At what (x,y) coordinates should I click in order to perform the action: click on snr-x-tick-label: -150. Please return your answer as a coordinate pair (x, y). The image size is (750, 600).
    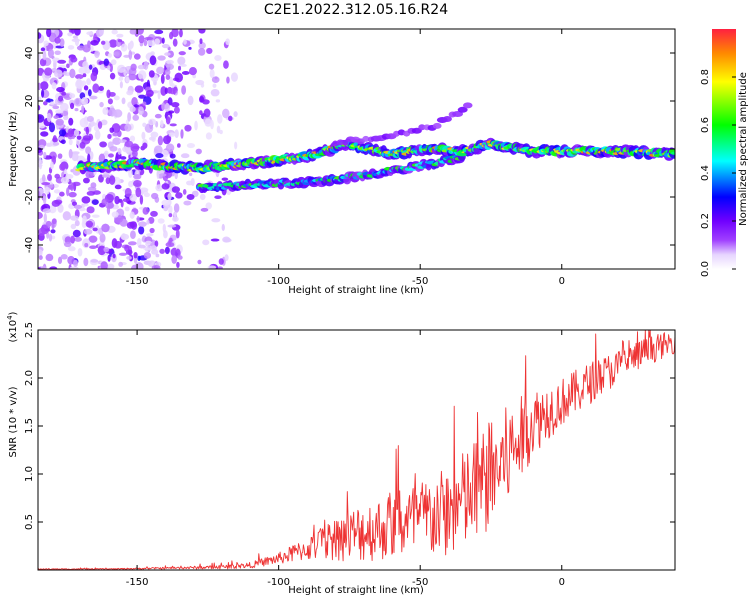
    Looking at the image, I should click on (137, 582).